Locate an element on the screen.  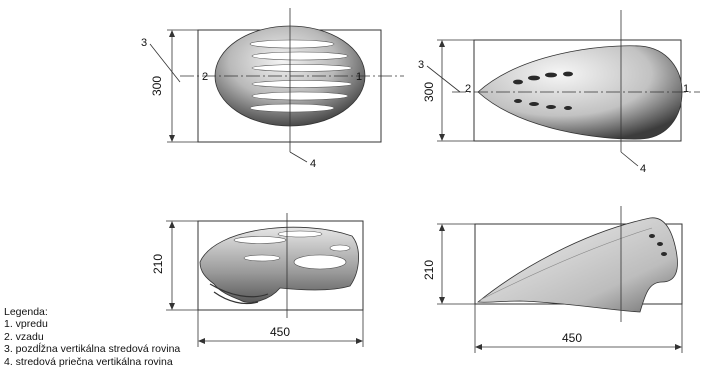
legend-item-2: 2. vzadu is located at coordinates (24, 336).